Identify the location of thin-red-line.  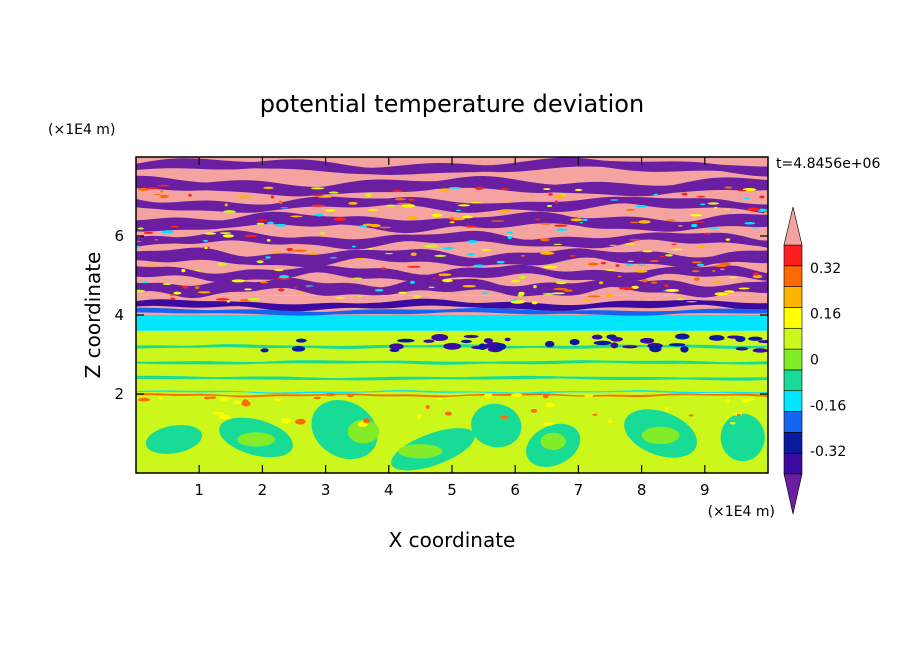
(452, 395).